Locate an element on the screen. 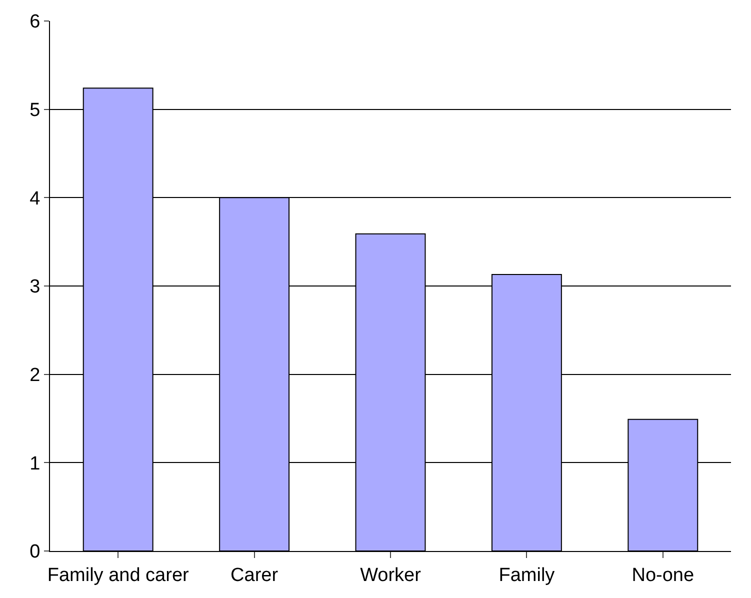 The image size is (751, 598). x-tick-label: Family is located at coordinates (527, 575).